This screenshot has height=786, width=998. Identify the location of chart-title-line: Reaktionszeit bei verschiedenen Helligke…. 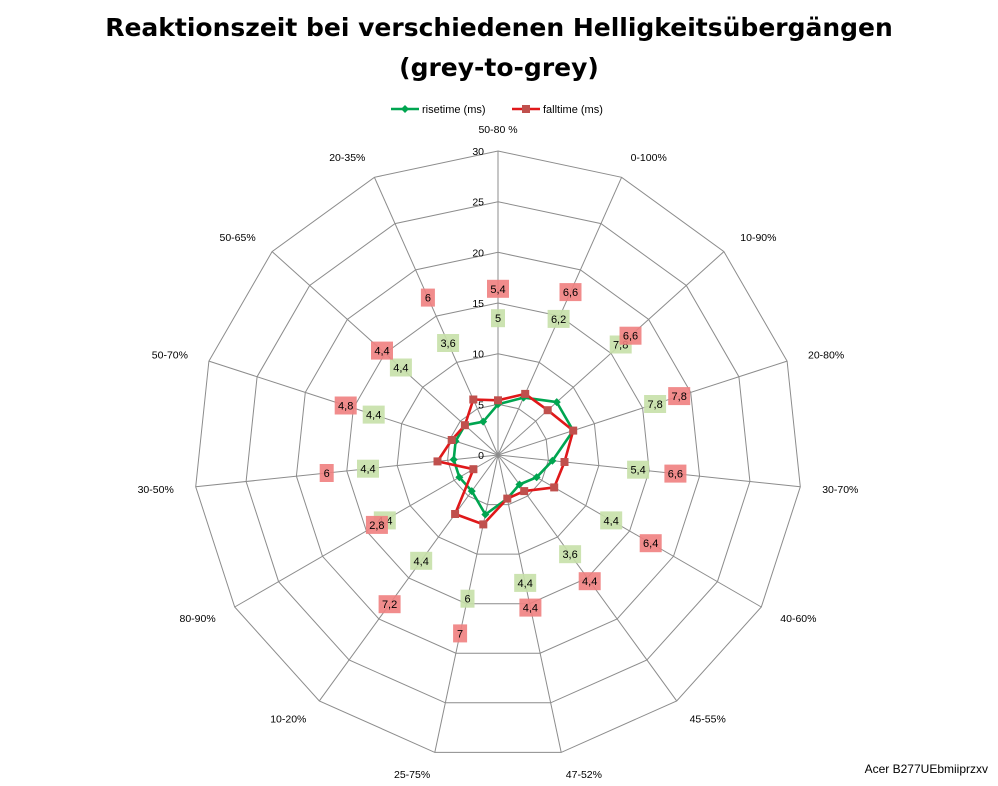
(499, 27).